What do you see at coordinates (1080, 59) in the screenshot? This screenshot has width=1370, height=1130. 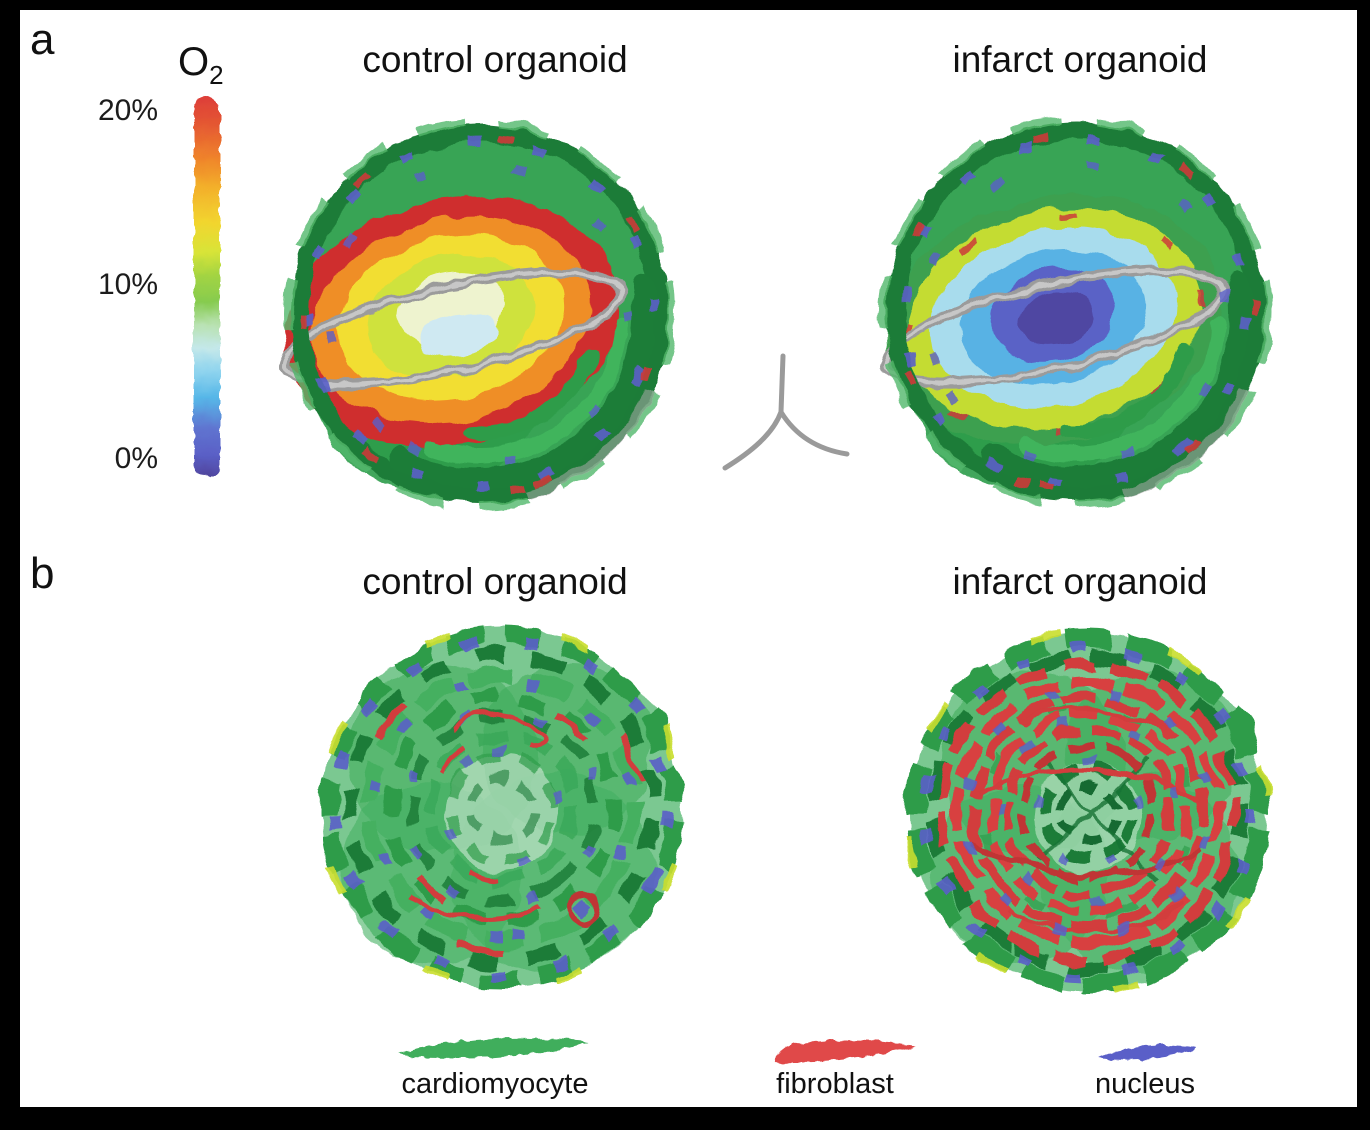 I see `panel-a-infarct-title: infarct organoid` at bounding box center [1080, 59].